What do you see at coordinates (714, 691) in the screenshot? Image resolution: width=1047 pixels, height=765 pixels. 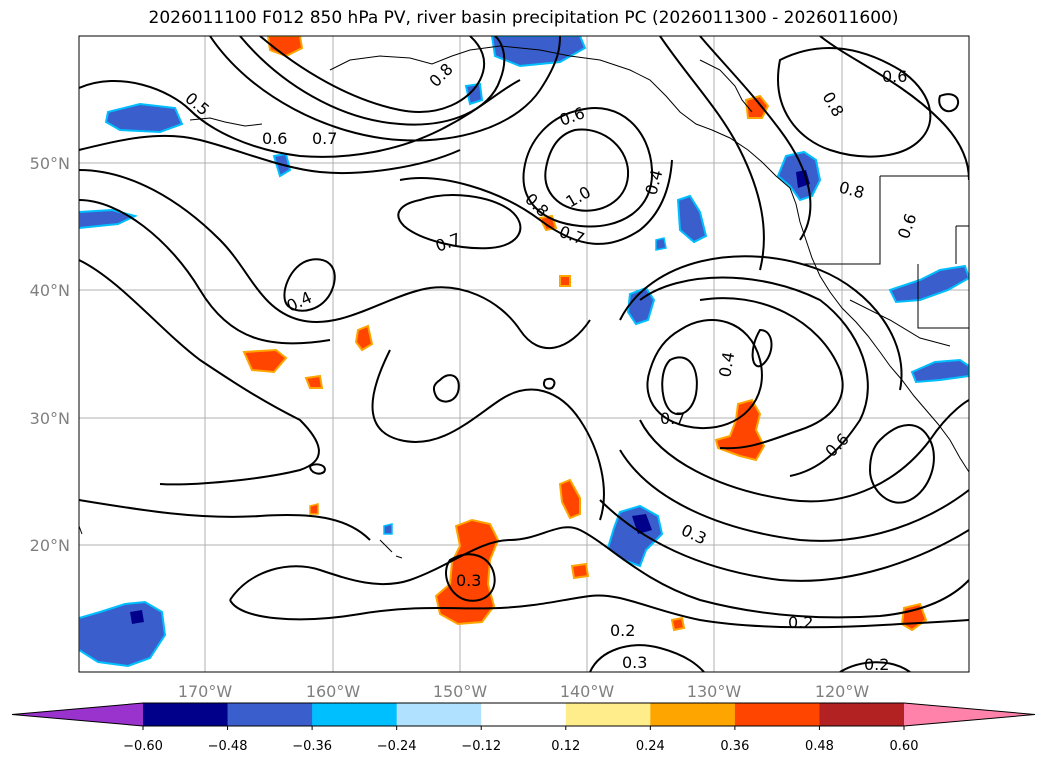 I see `lon-tick: 130°W` at bounding box center [714, 691].